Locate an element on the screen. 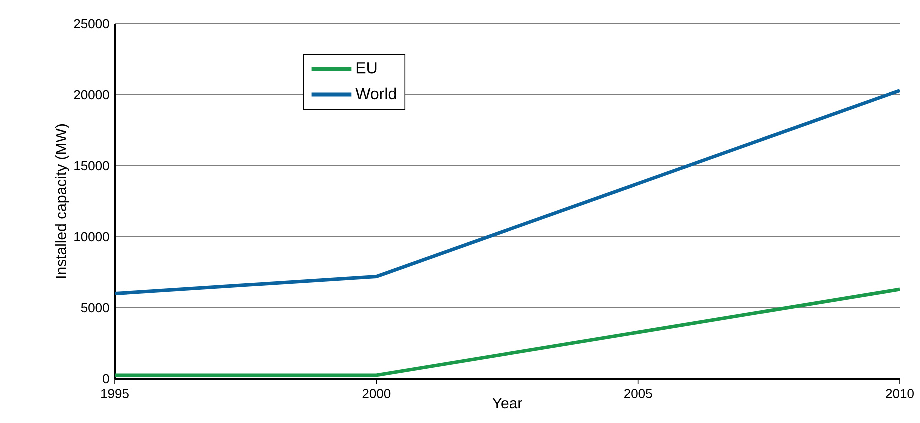 Image resolution: width=920 pixels, height=423 pixels. y-tick-label: 0 is located at coordinates (106, 379).